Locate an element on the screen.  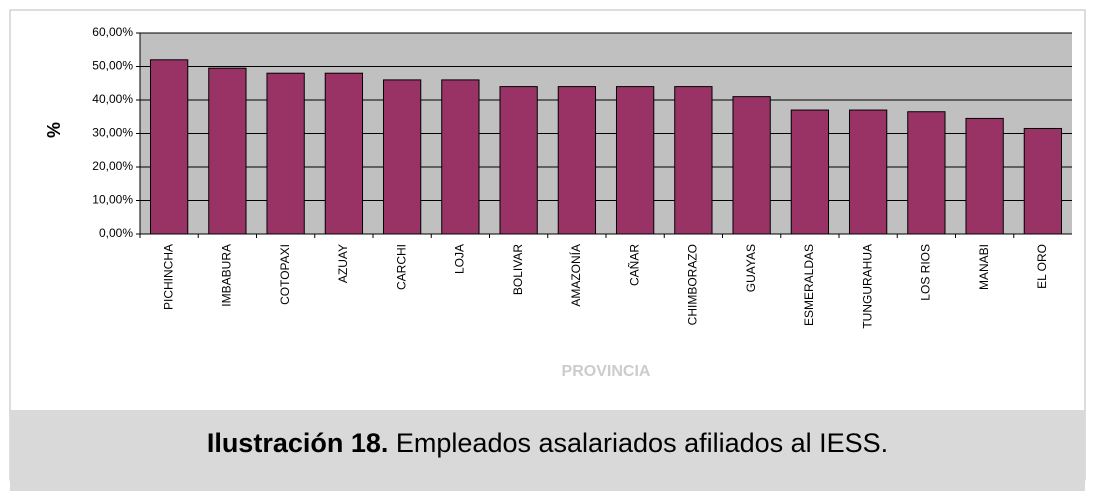
y-tick-label: 30,00% is located at coordinates (112, 133).